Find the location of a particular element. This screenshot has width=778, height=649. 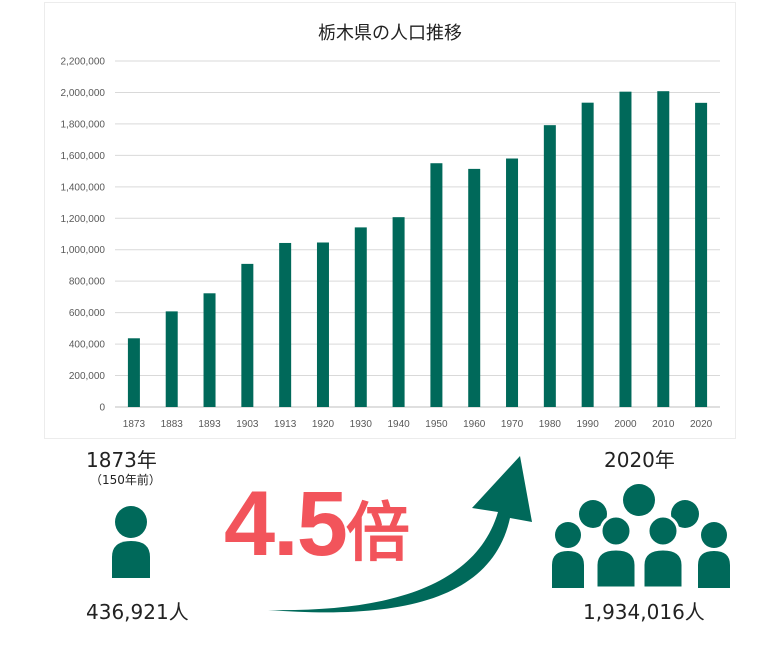

x-tick-label: 1990 is located at coordinates (588, 424).